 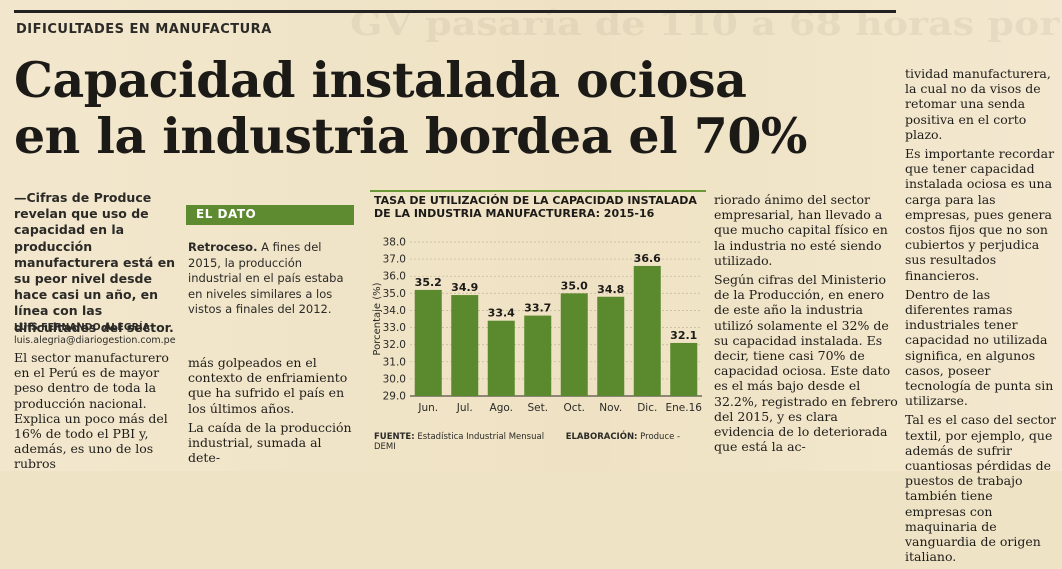 I want to click on x-tick-label: Oct., so click(x=575, y=408).